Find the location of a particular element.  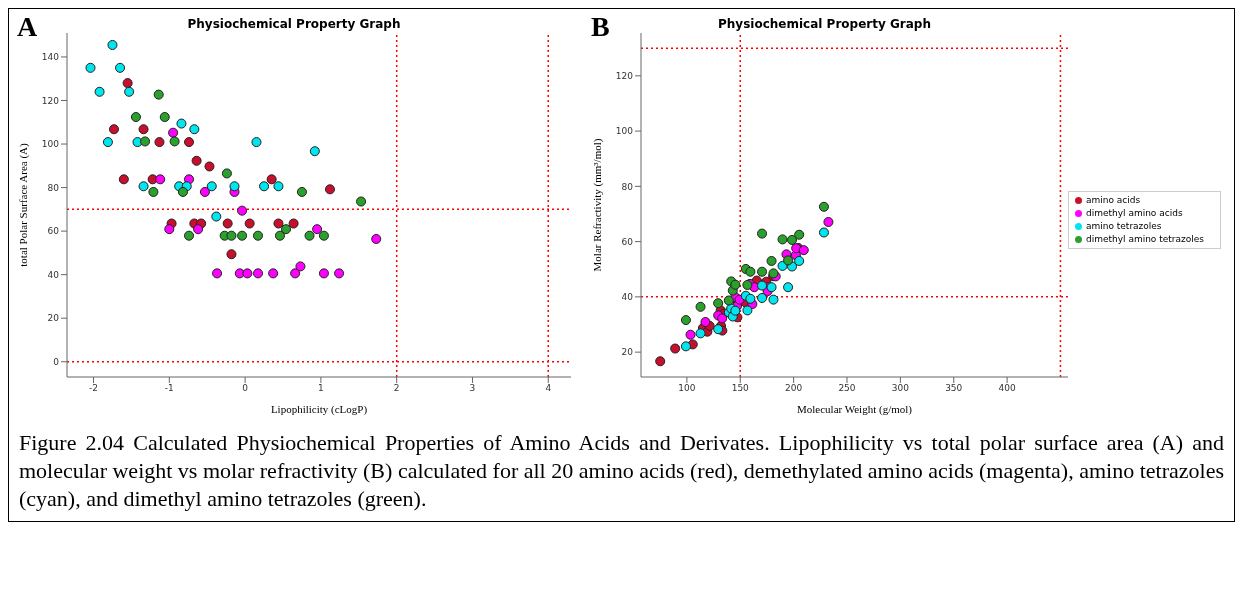

y-tick-label: 0 is located at coordinates (56, 361).